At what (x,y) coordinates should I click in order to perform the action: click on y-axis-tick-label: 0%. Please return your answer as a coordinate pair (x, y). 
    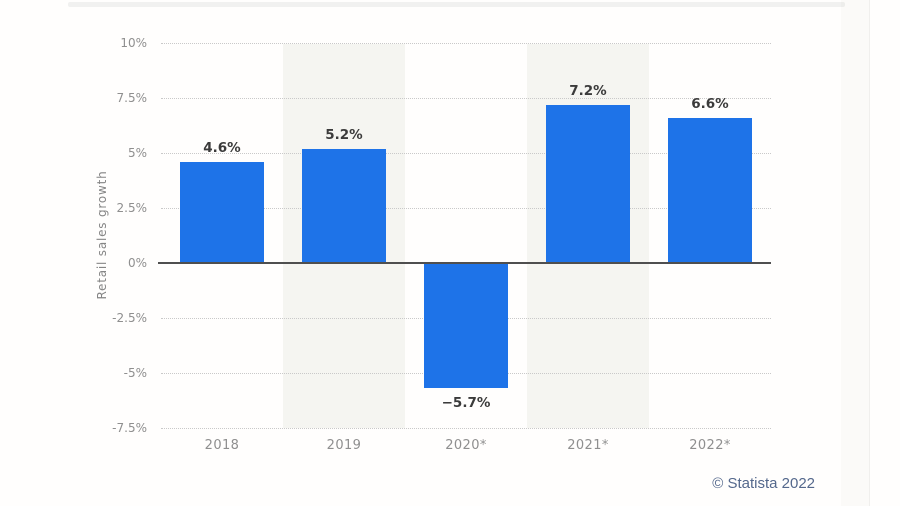
    Looking at the image, I should click on (137, 263).